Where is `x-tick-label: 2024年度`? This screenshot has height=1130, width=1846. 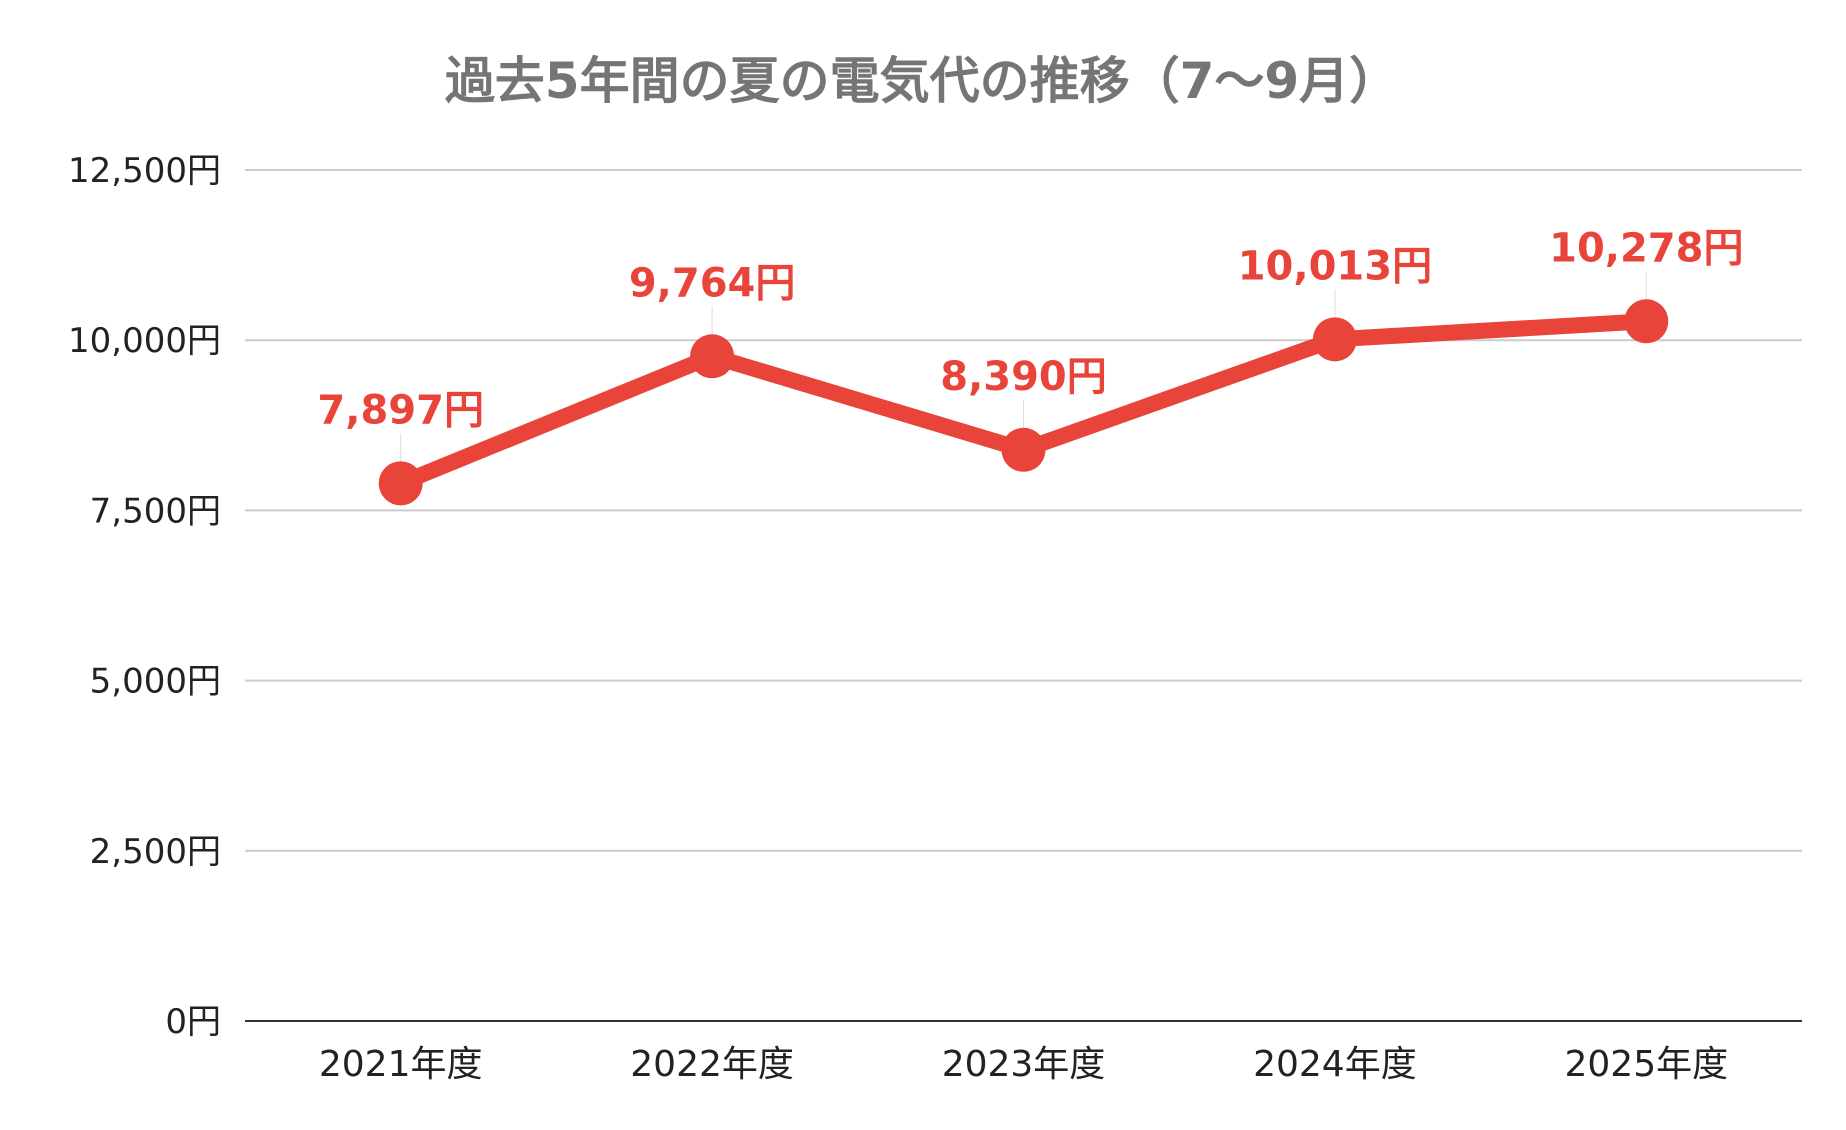 x-tick-label: 2024年度 is located at coordinates (1335, 1064).